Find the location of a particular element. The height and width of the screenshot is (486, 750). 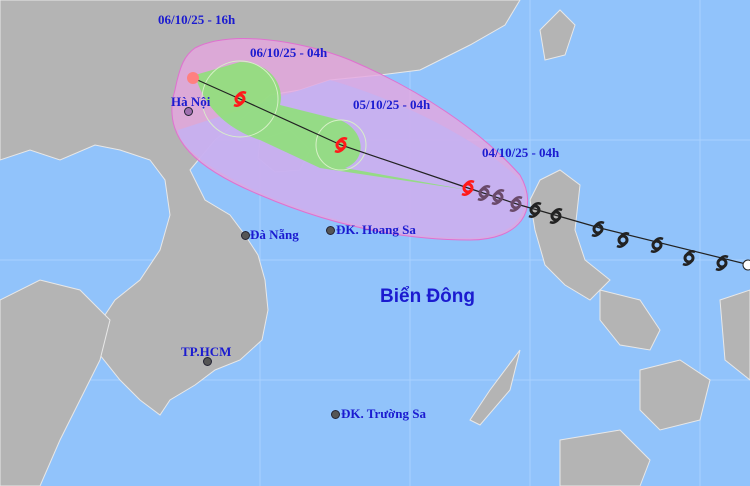

forecast-label: 04/10/25 - 04h is located at coordinates (521, 152).